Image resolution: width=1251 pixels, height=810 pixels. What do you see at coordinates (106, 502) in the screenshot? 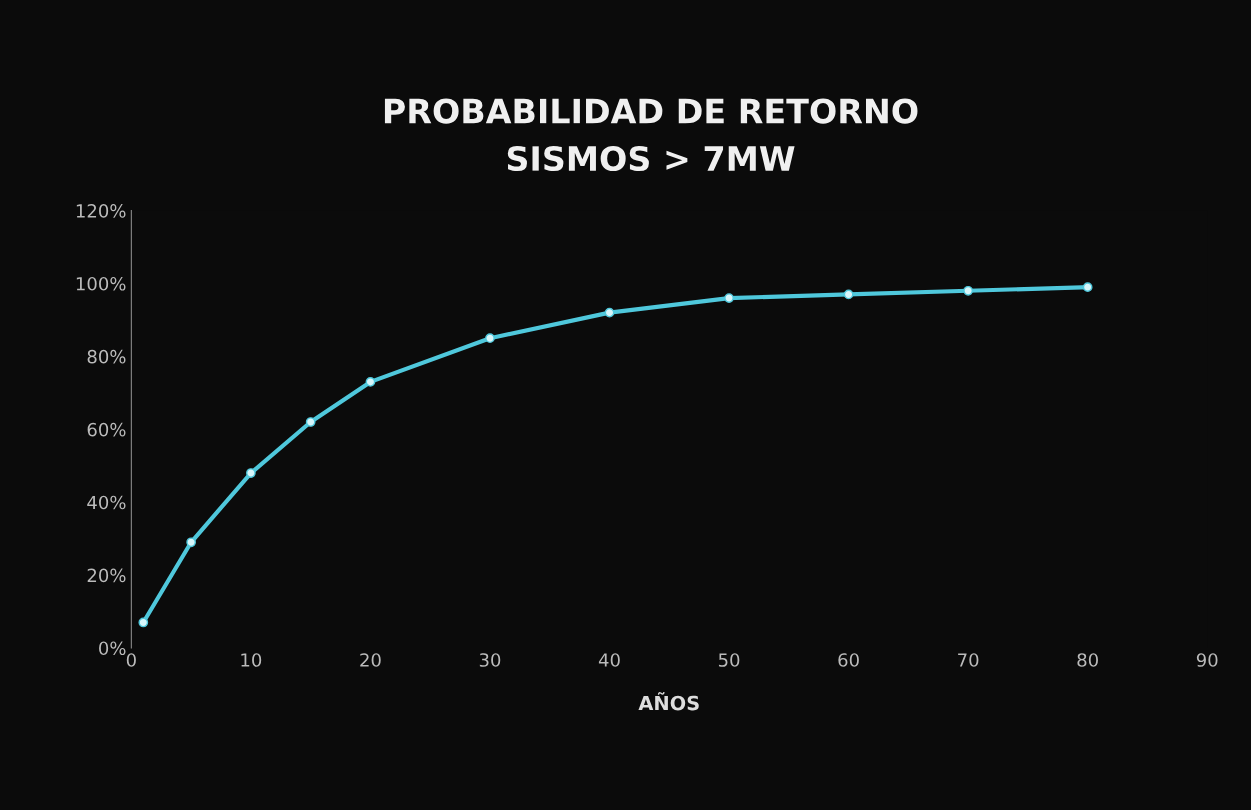
I see `y-tick-label: 40%` at bounding box center [106, 502].